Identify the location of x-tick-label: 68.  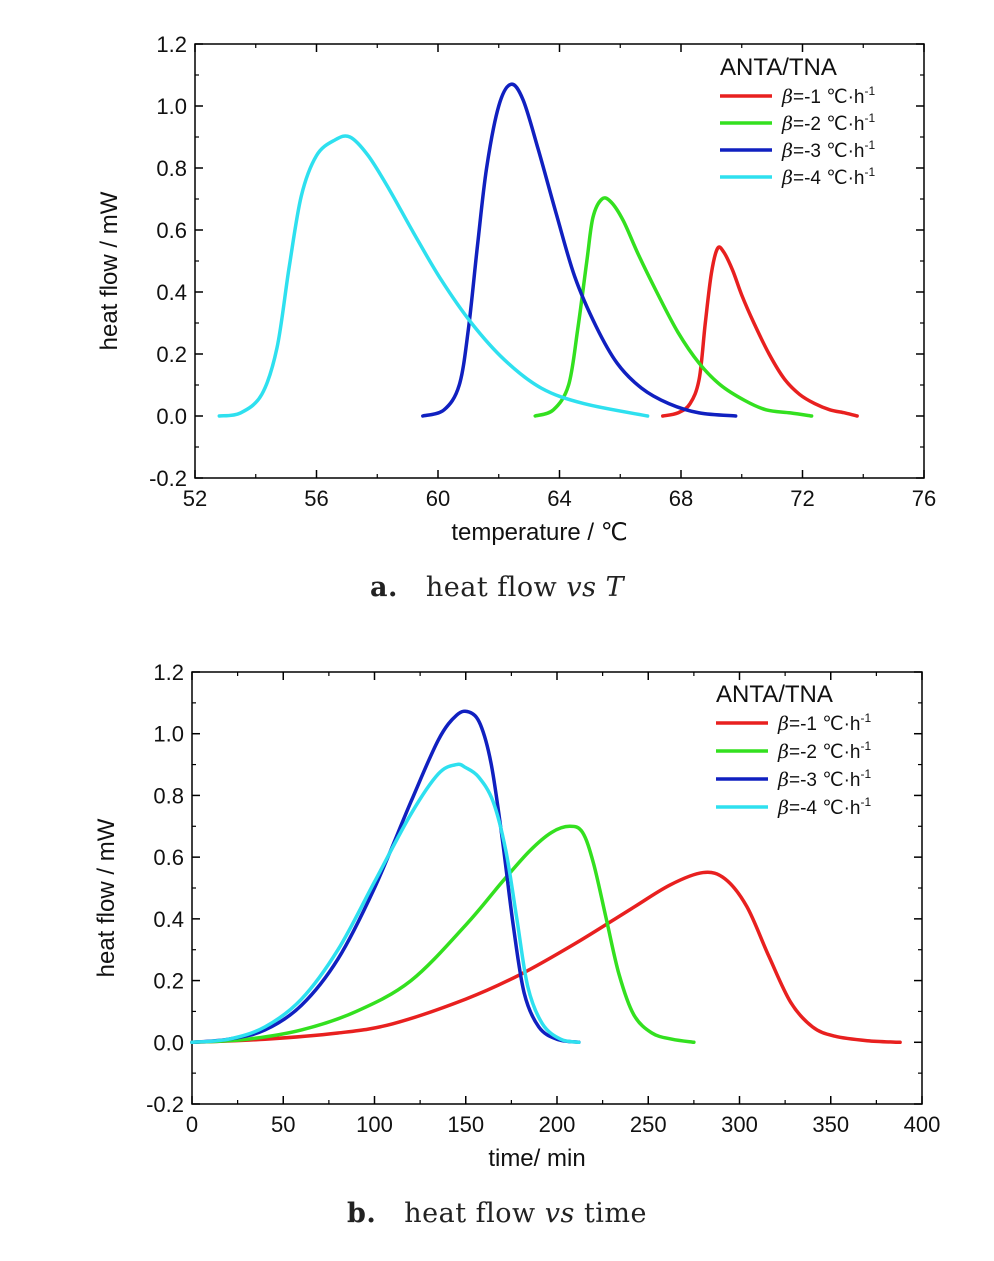
(681, 498).